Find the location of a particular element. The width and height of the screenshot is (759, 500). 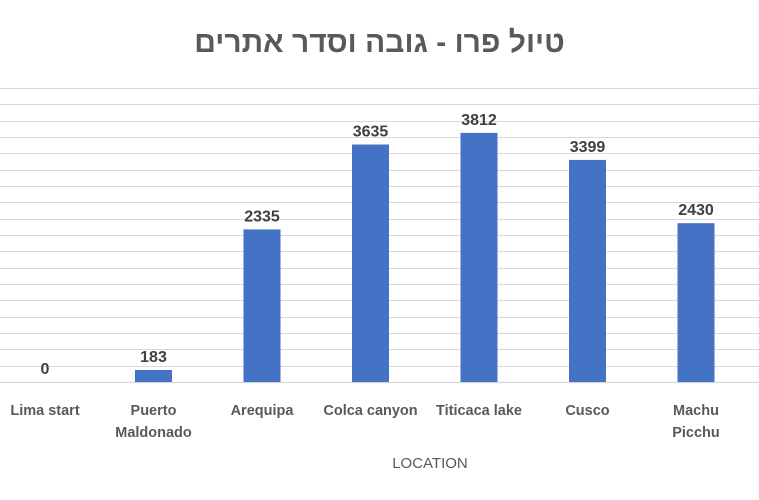

category-label-line: Colca canyon is located at coordinates (370, 411).